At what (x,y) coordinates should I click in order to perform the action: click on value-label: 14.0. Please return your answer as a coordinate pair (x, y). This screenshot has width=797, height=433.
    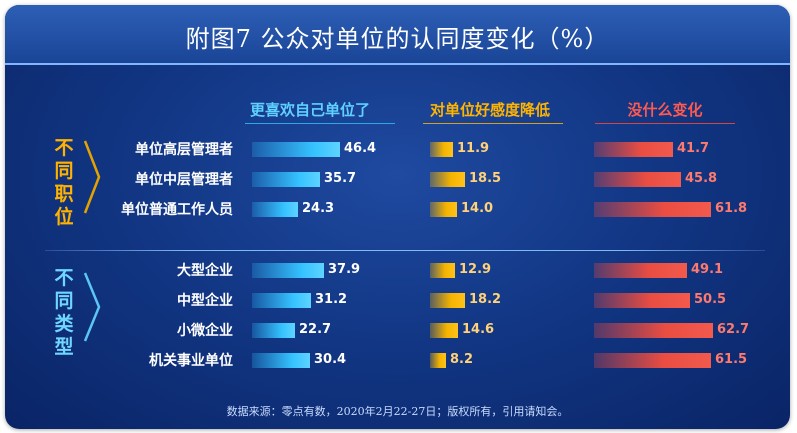
    Looking at the image, I should click on (477, 208).